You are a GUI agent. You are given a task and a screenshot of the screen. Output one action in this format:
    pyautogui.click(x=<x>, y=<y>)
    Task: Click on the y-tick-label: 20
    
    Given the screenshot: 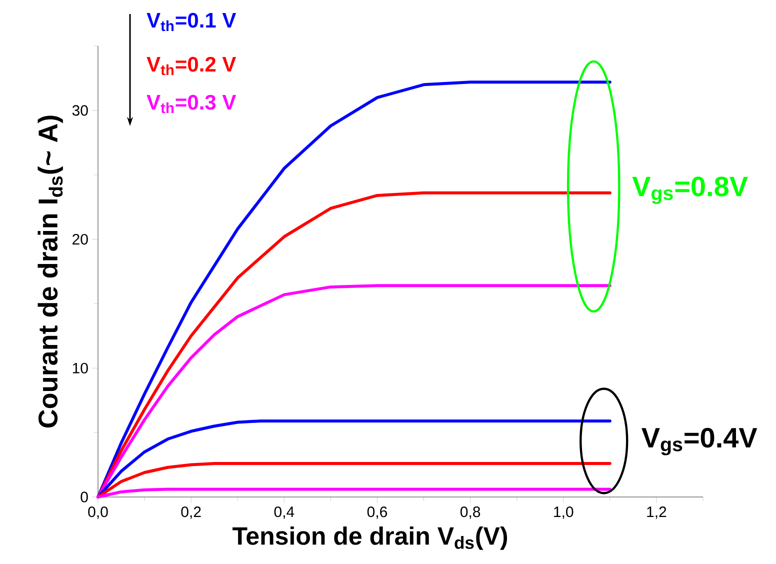 What is the action you would take?
    pyautogui.click(x=80, y=239)
    